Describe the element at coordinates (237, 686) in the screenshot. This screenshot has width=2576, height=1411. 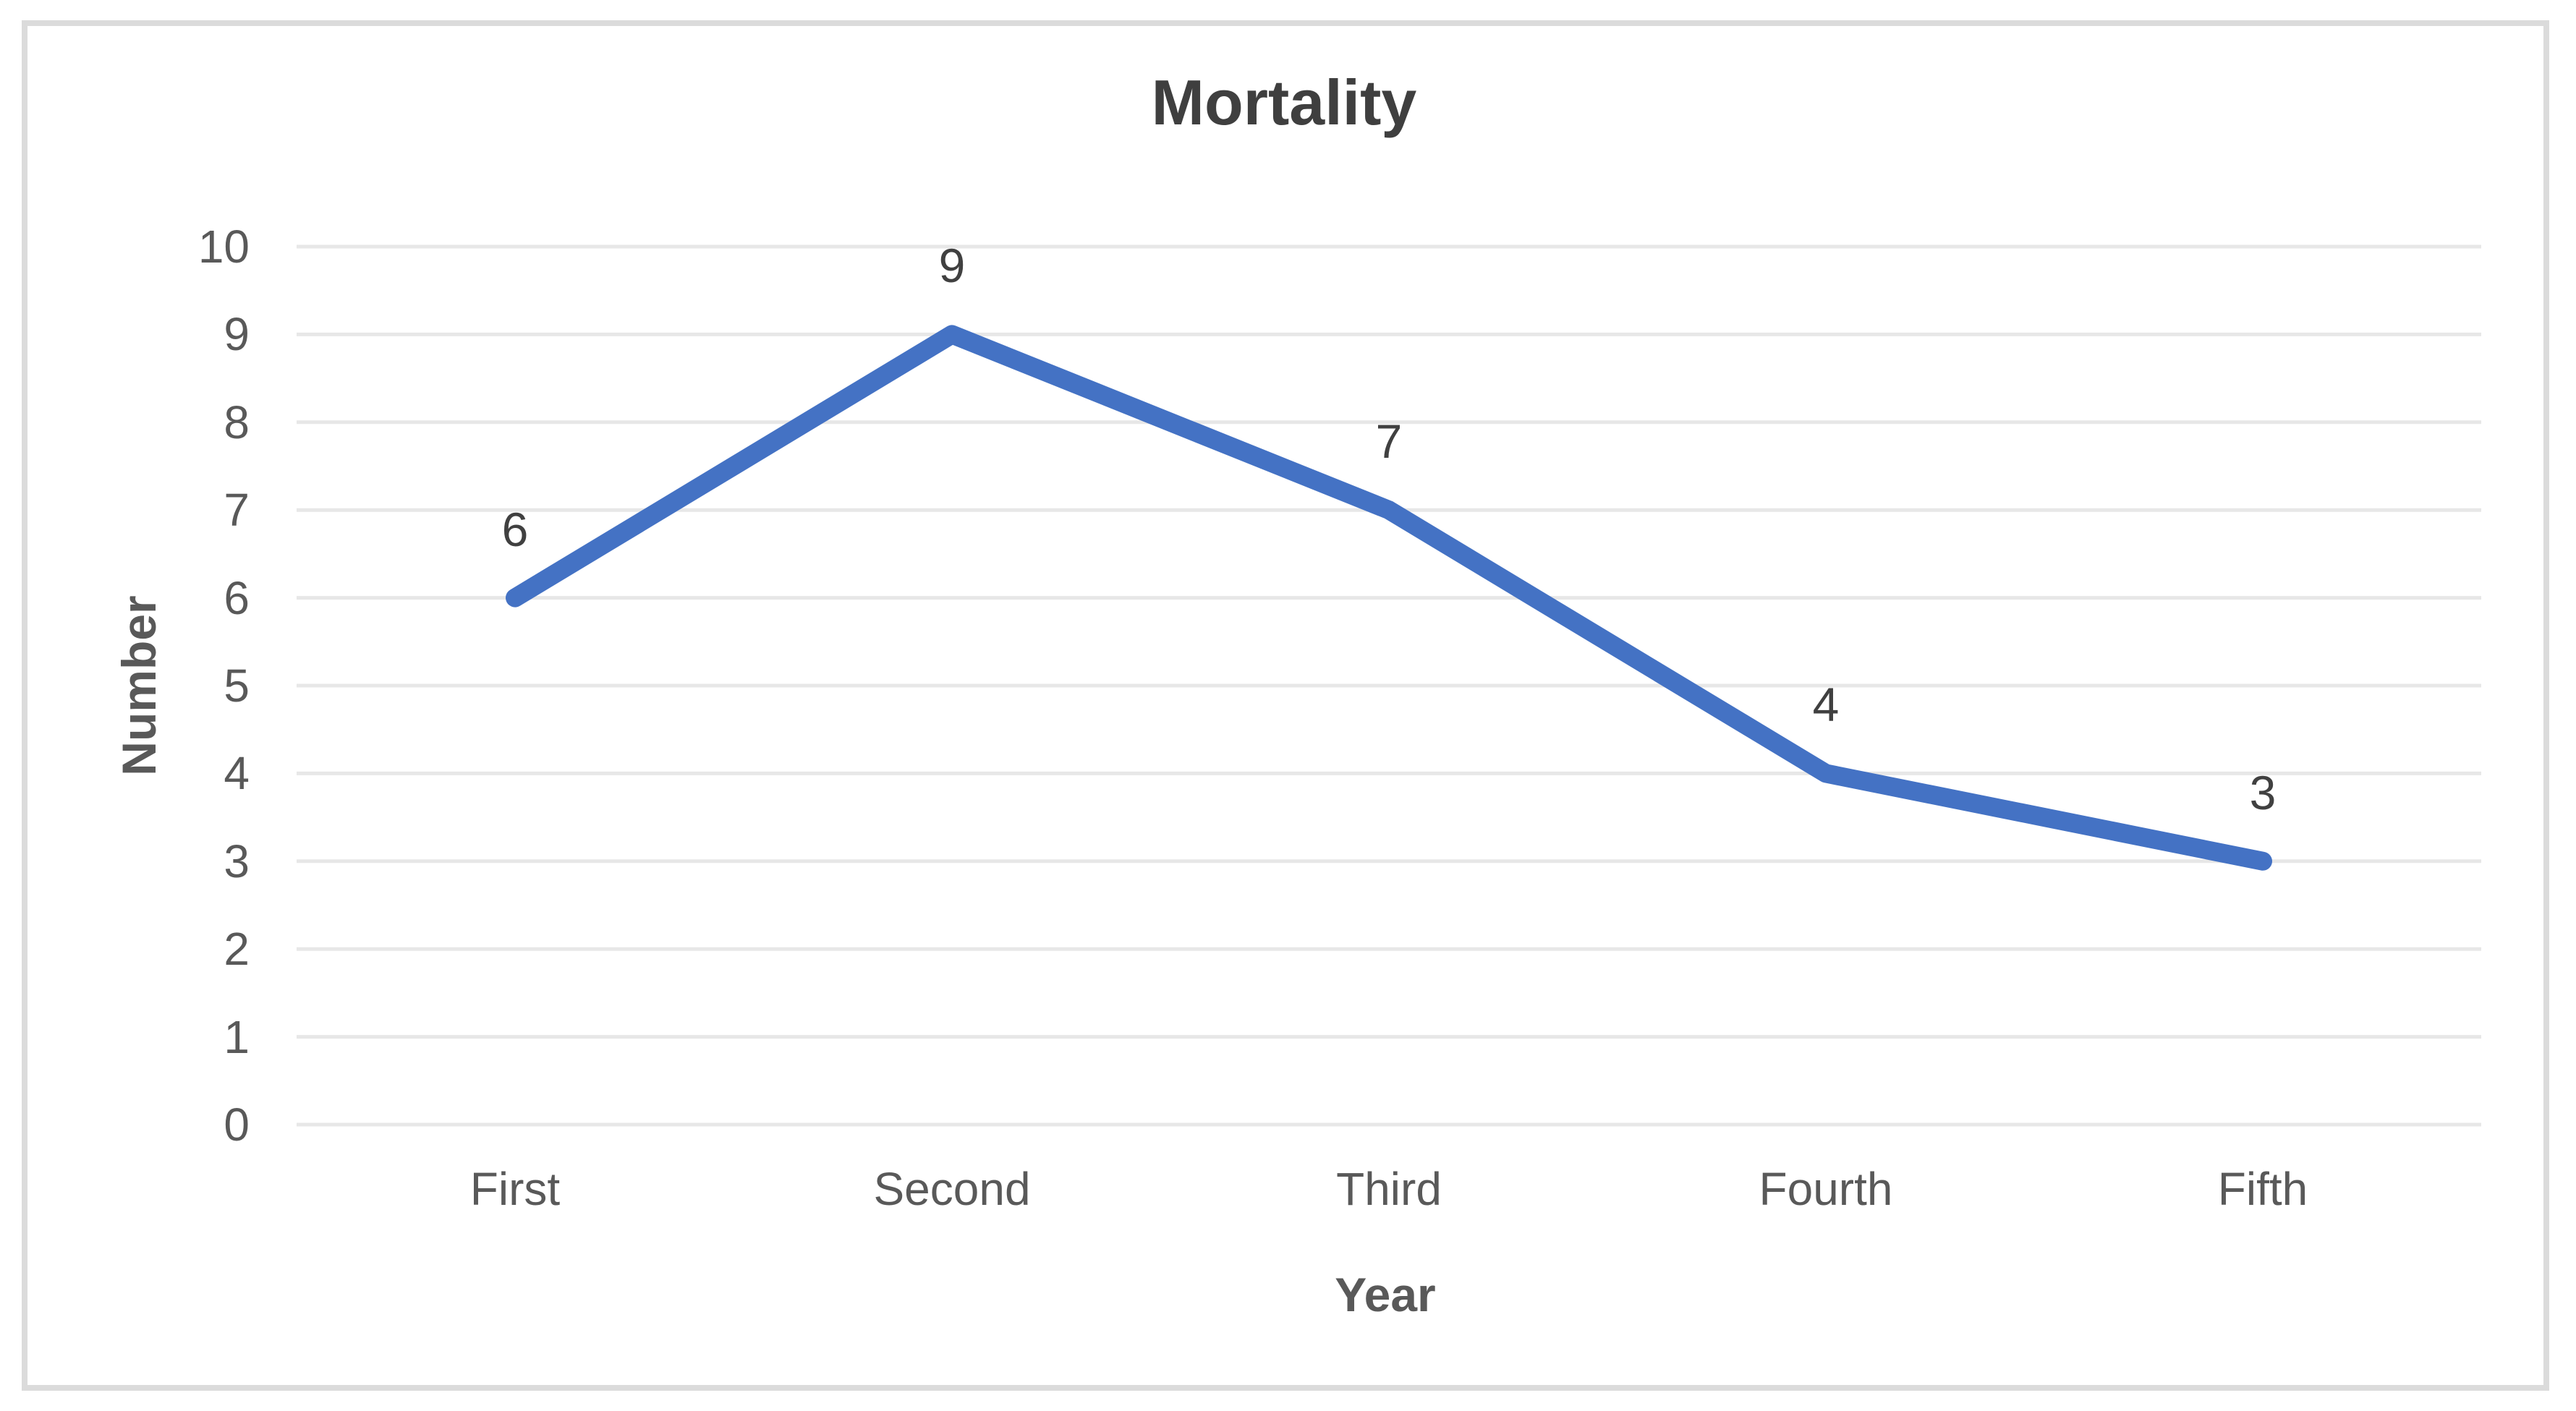
I see `y-tick-label-5: 5` at that location.